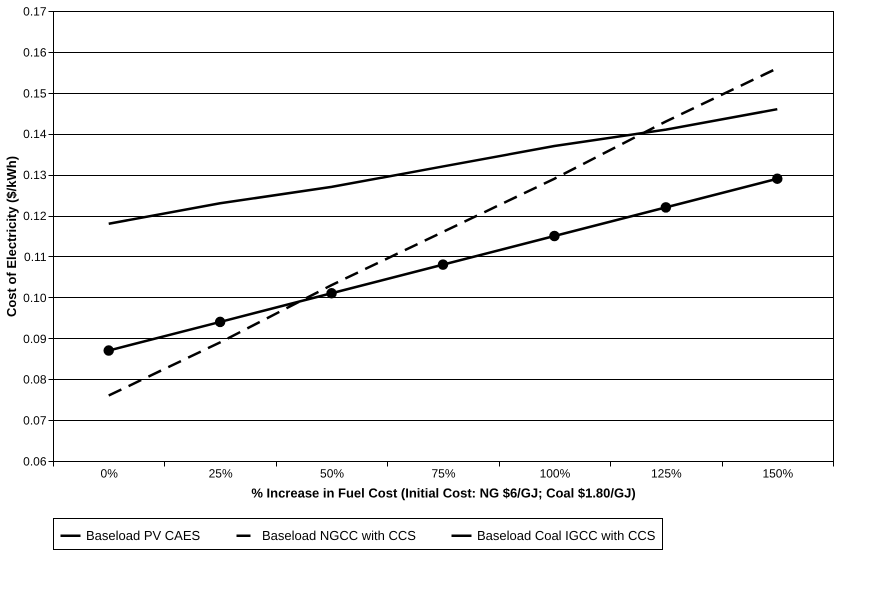 This screenshot has height=603, width=889. What do you see at coordinates (35, 11) in the screenshot?
I see `y-tick-label: 0.17` at bounding box center [35, 11].